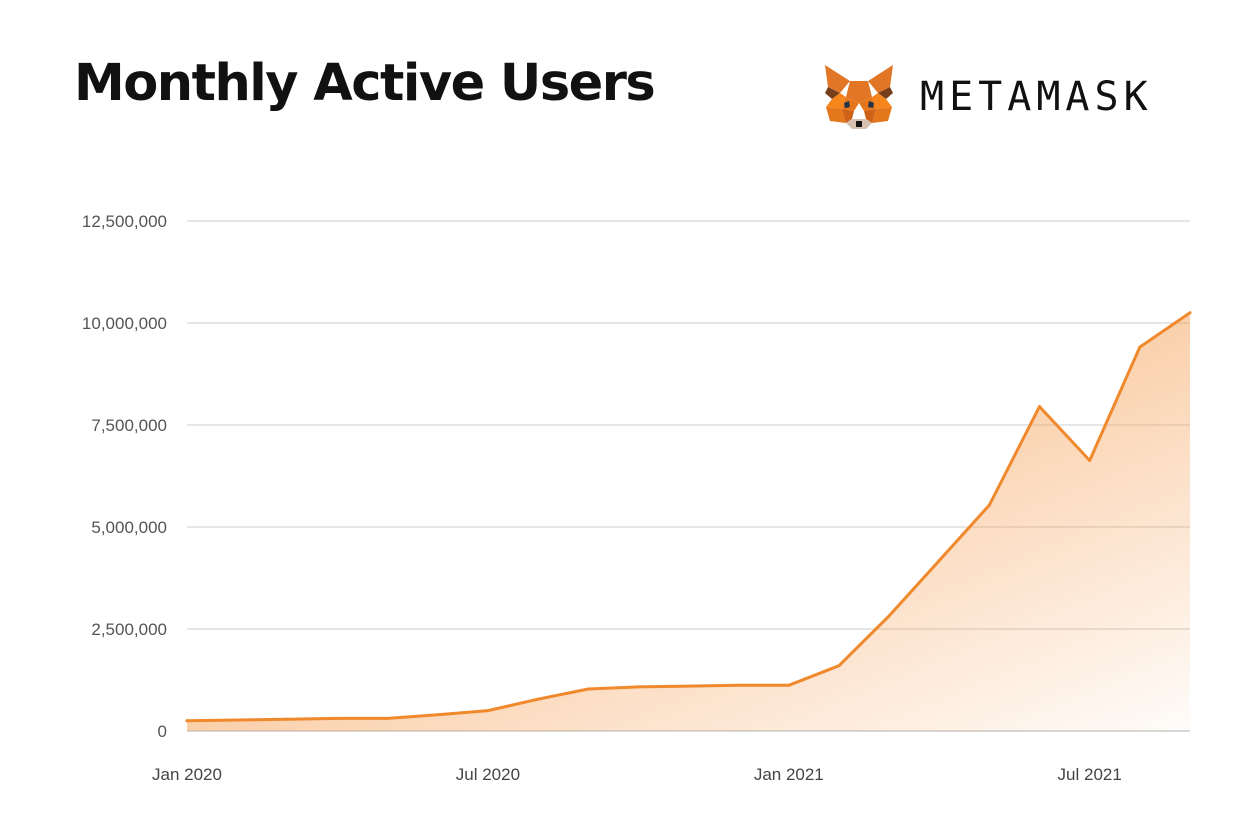  What do you see at coordinates (124, 221) in the screenshot?
I see `y-tick-label: 12,500,000` at bounding box center [124, 221].